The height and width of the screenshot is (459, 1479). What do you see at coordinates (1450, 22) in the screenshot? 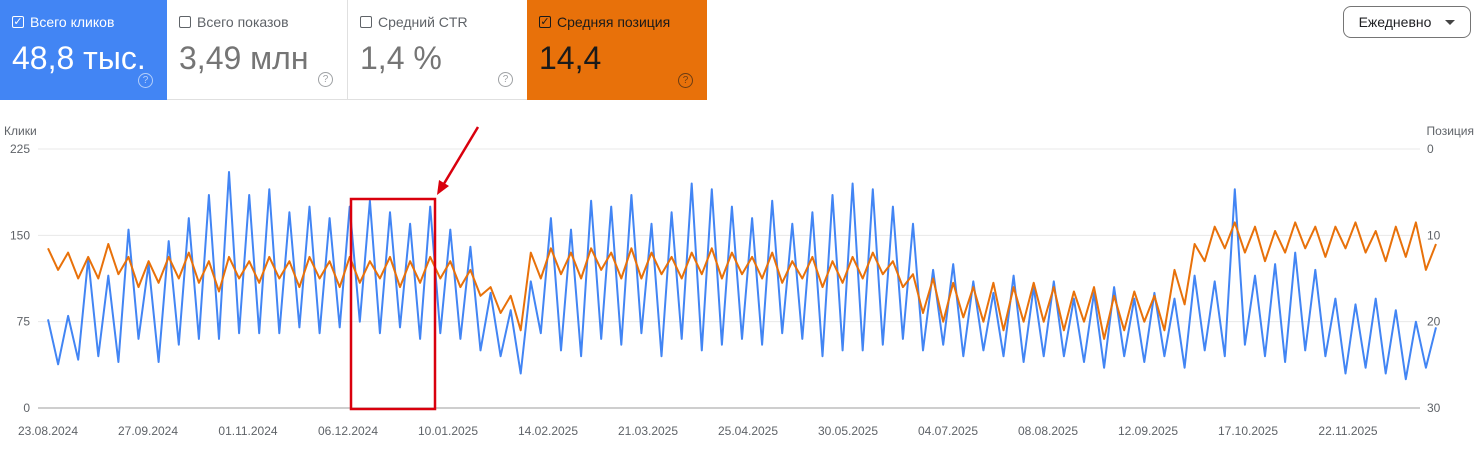
I see `caret-down-icon` at bounding box center [1450, 22].